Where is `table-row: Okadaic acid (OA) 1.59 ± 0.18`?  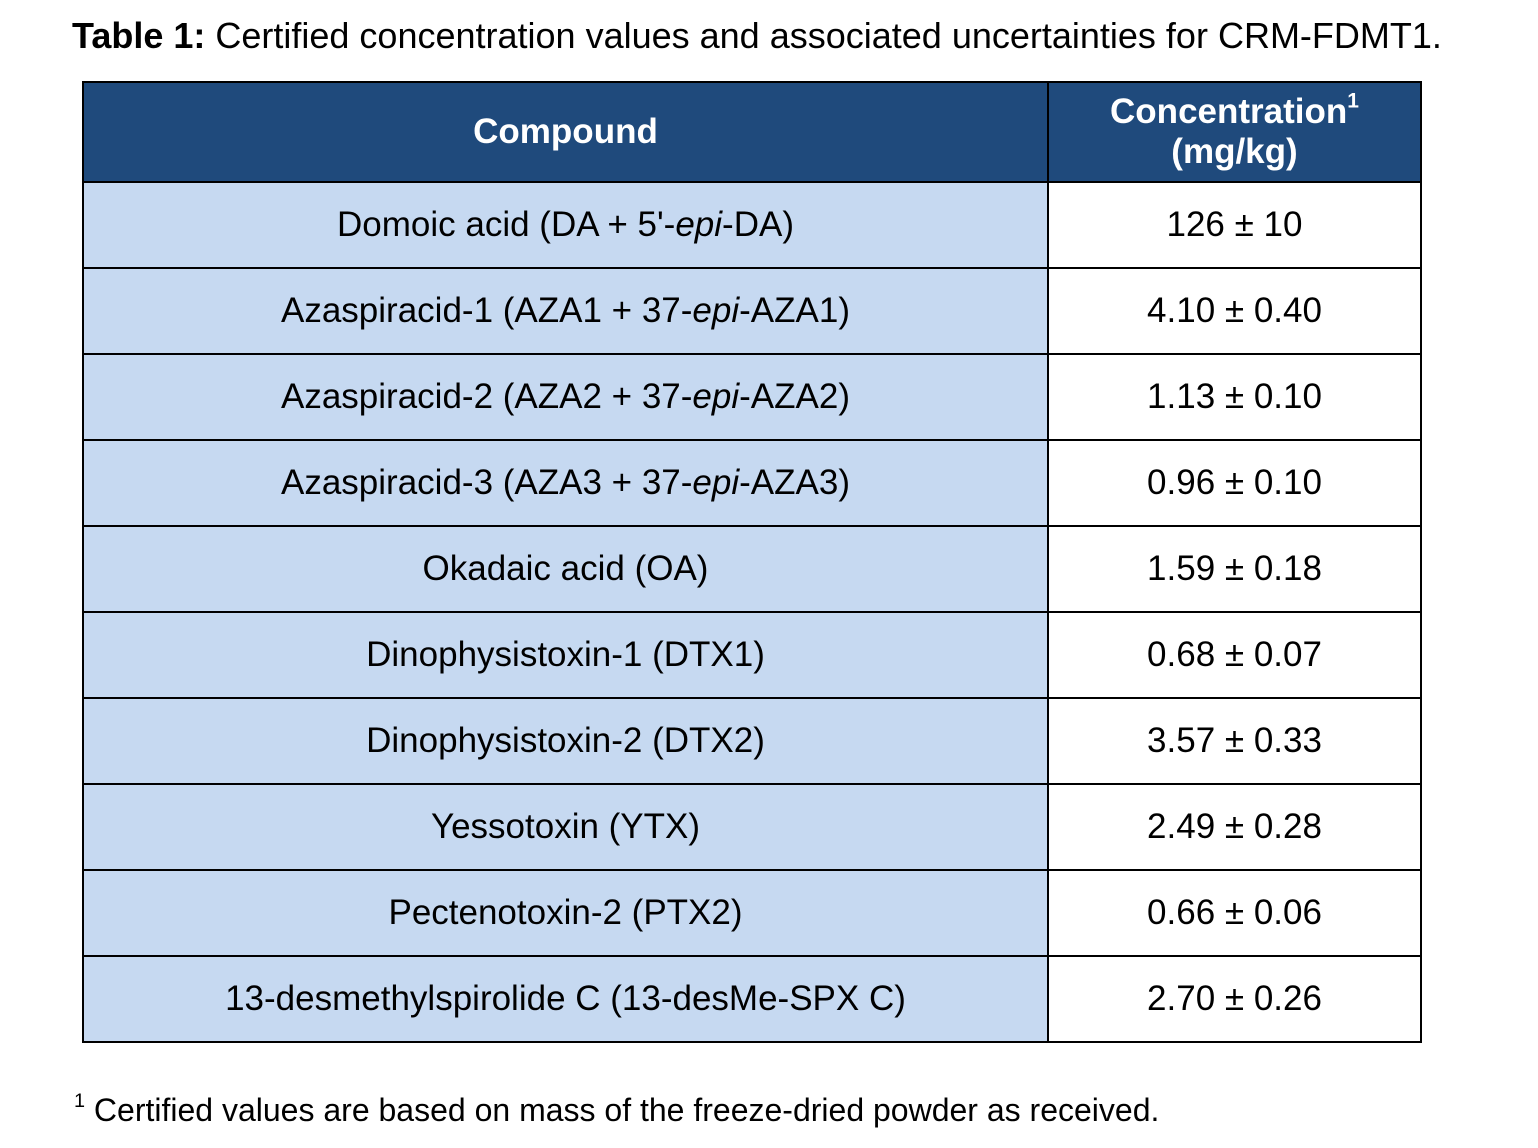 table-row: Okadaic acid (OA) 1.59 ± 0.18 is located at coordinates (752, 569).